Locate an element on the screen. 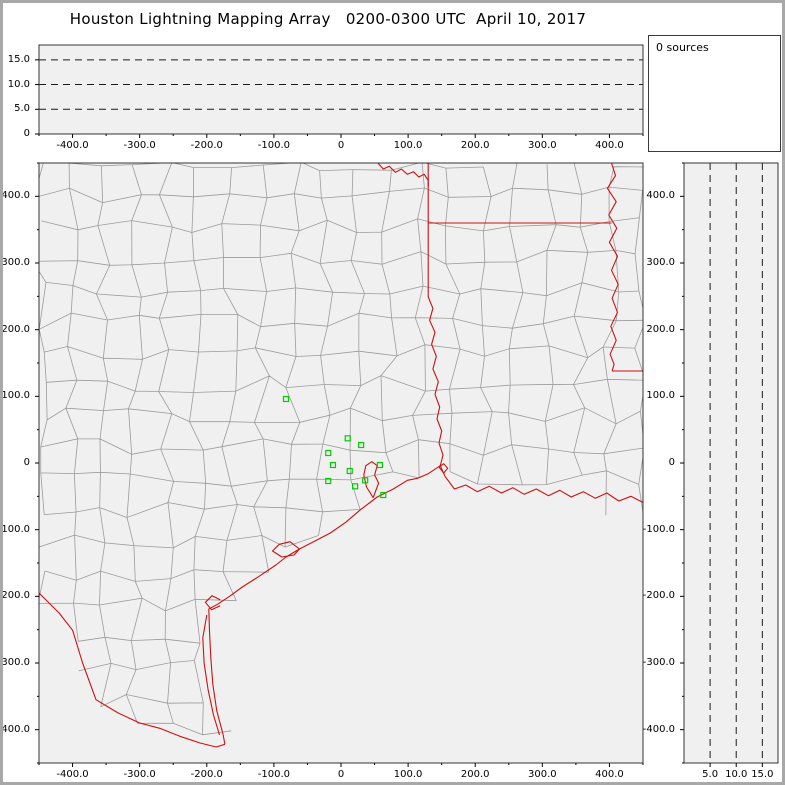 This screenshot has height=785, width=785. rio-grande-line is located at coordinates (132, 670).